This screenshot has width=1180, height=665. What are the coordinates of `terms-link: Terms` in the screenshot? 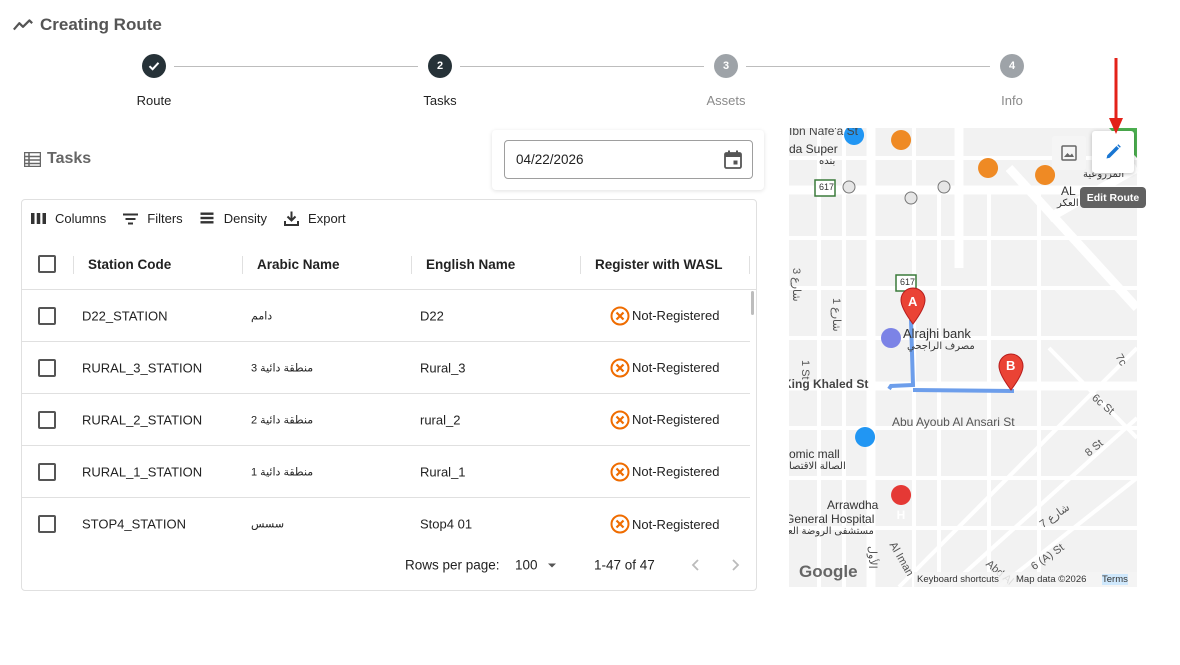 It's located at (1115, 579).